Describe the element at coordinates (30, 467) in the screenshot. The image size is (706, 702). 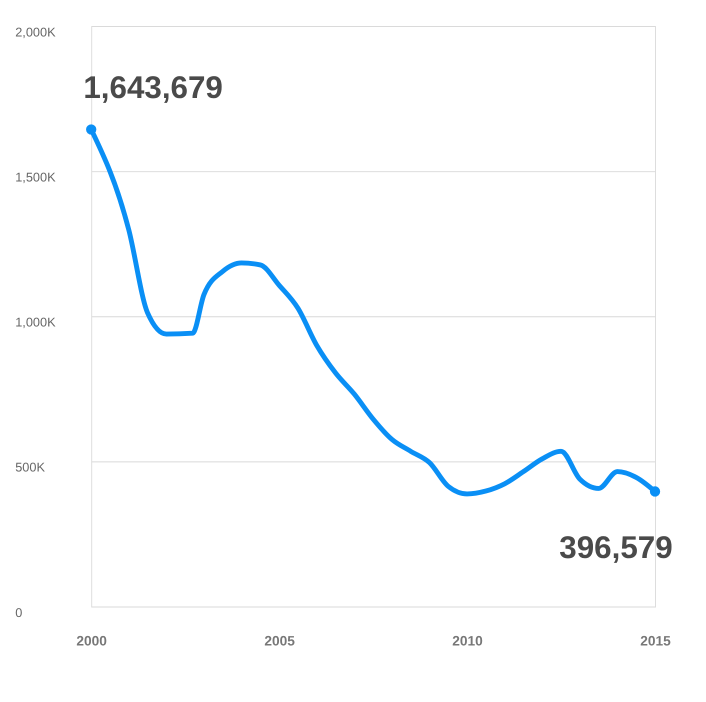
I see `y-tick-label: 500K` at that location.